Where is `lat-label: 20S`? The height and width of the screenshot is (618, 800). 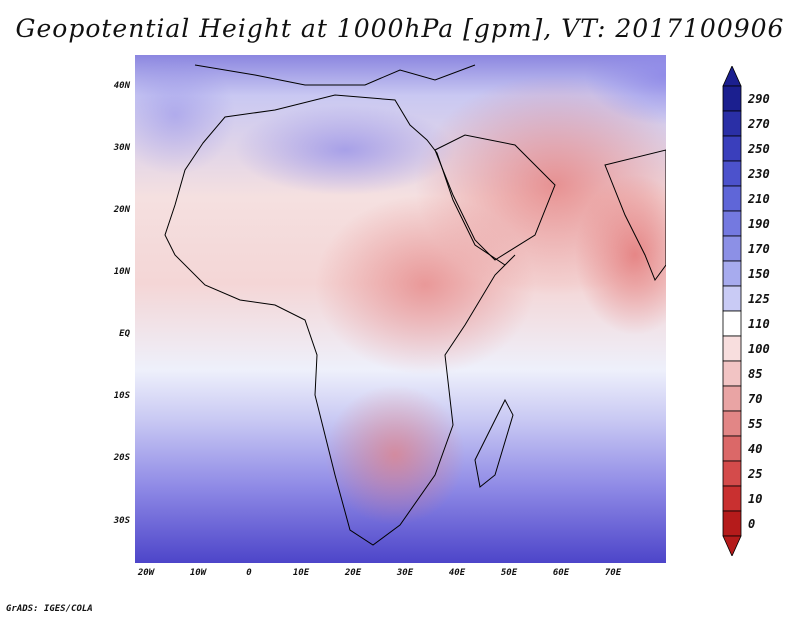
lat-label: 20S is located at coordinates (121, 458).